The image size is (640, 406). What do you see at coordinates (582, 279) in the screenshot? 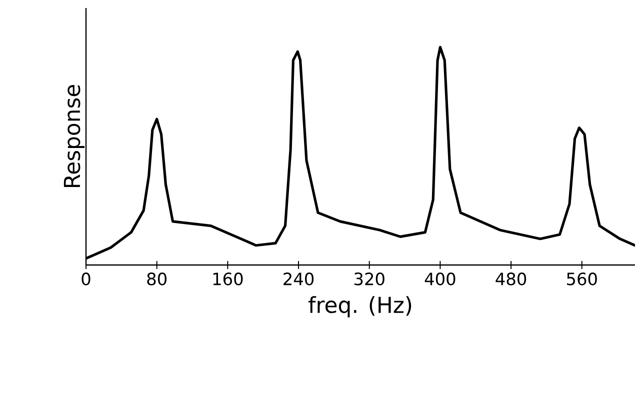
I see `x-tick-label: 560` at bounding box center [582, 279].